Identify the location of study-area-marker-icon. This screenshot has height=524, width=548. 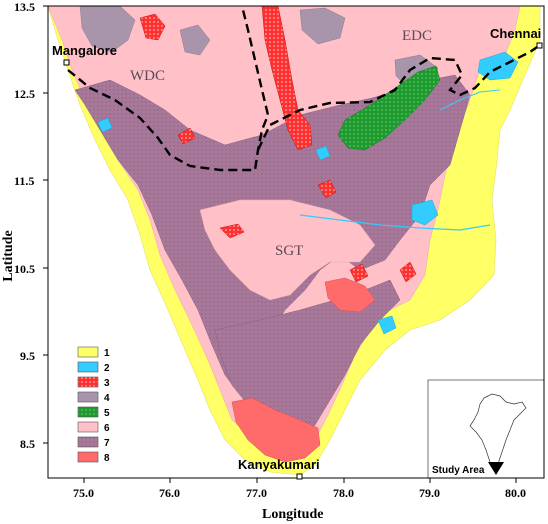
(496, 468).